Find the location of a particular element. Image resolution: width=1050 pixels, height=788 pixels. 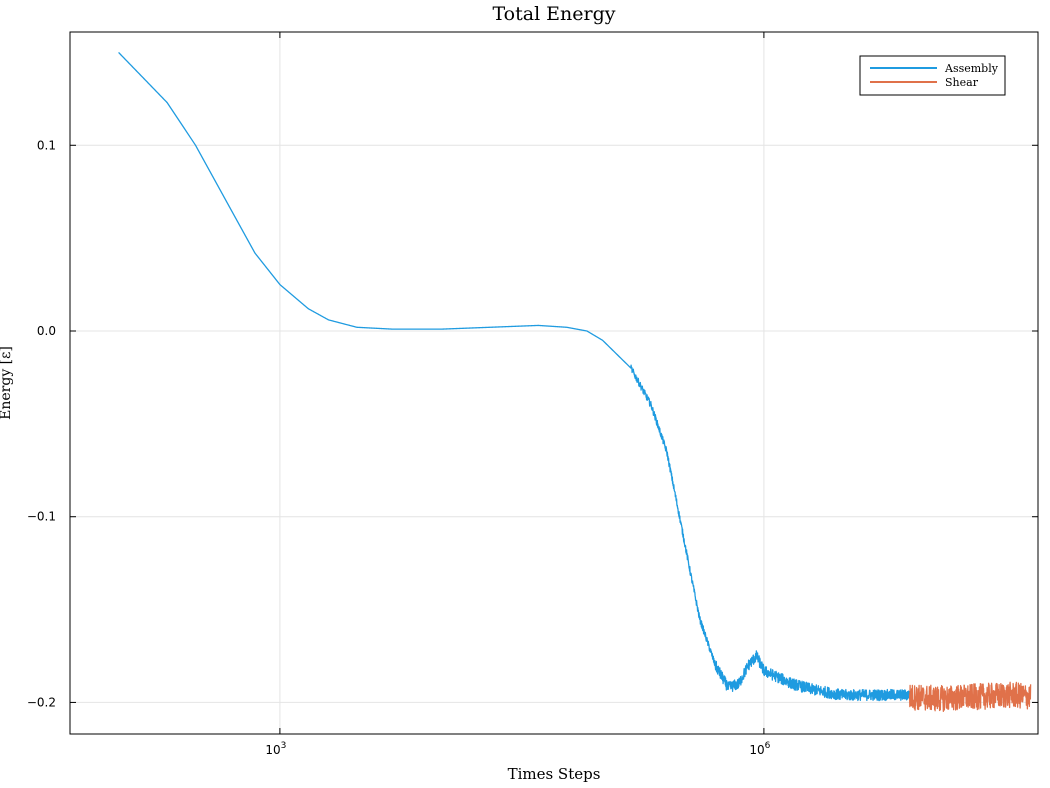

legend-box is located at coordinates (932, 75).